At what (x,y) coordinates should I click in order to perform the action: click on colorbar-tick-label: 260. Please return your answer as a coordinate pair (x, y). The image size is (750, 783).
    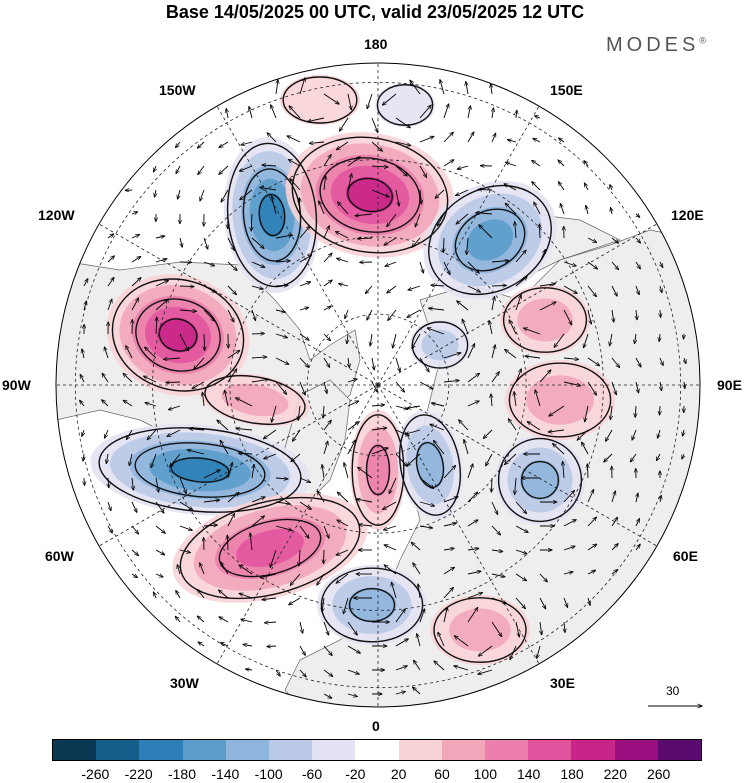
    Looking at the image, I should click on (658, 774).